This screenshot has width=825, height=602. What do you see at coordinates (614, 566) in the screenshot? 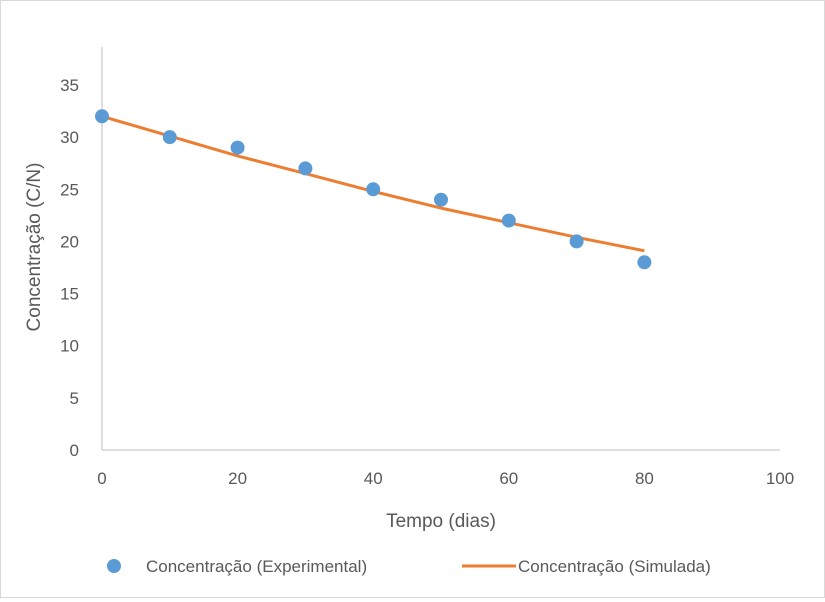
I see `legend-label-simulada: Concentração (Simulada)` at bounding box center [614, 566].